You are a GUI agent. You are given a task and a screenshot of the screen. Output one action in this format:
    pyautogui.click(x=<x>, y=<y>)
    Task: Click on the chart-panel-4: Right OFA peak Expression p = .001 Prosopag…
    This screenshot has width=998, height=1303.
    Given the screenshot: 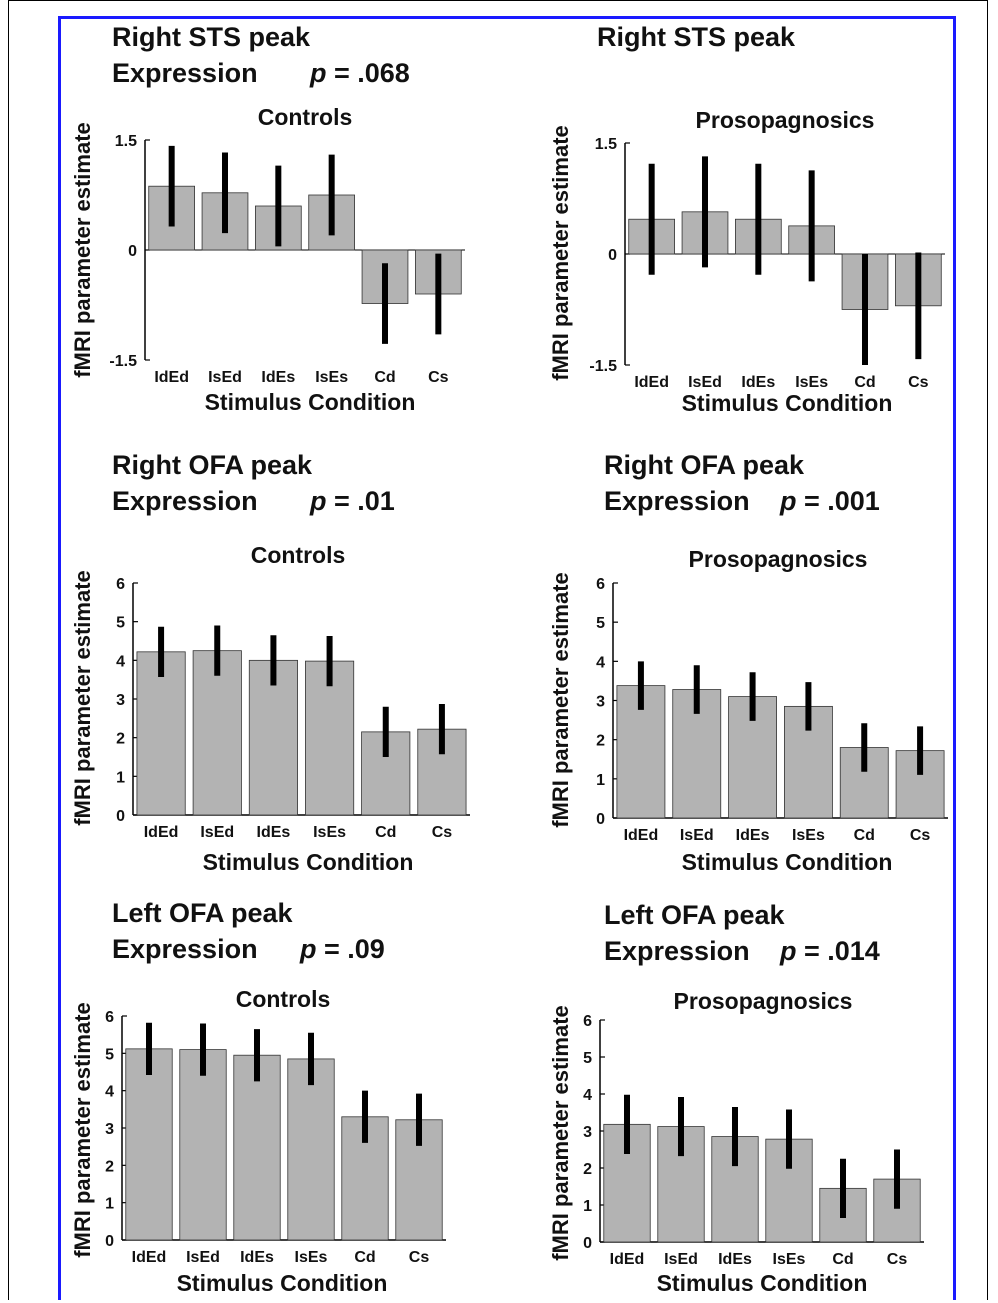 What is the action you would take?
    pyautogui.click(x=748, y=662)
    